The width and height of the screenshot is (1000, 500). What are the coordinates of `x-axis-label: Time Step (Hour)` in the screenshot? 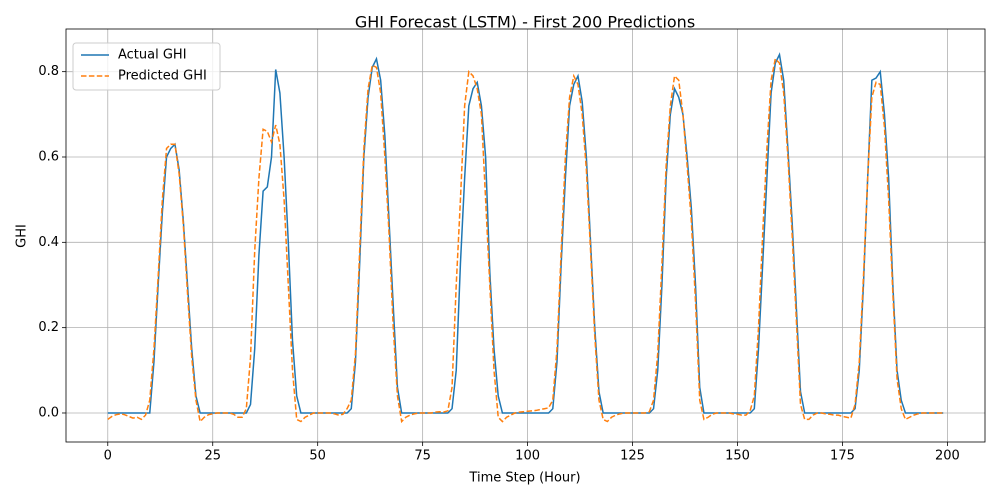 It's located at (524, 478).